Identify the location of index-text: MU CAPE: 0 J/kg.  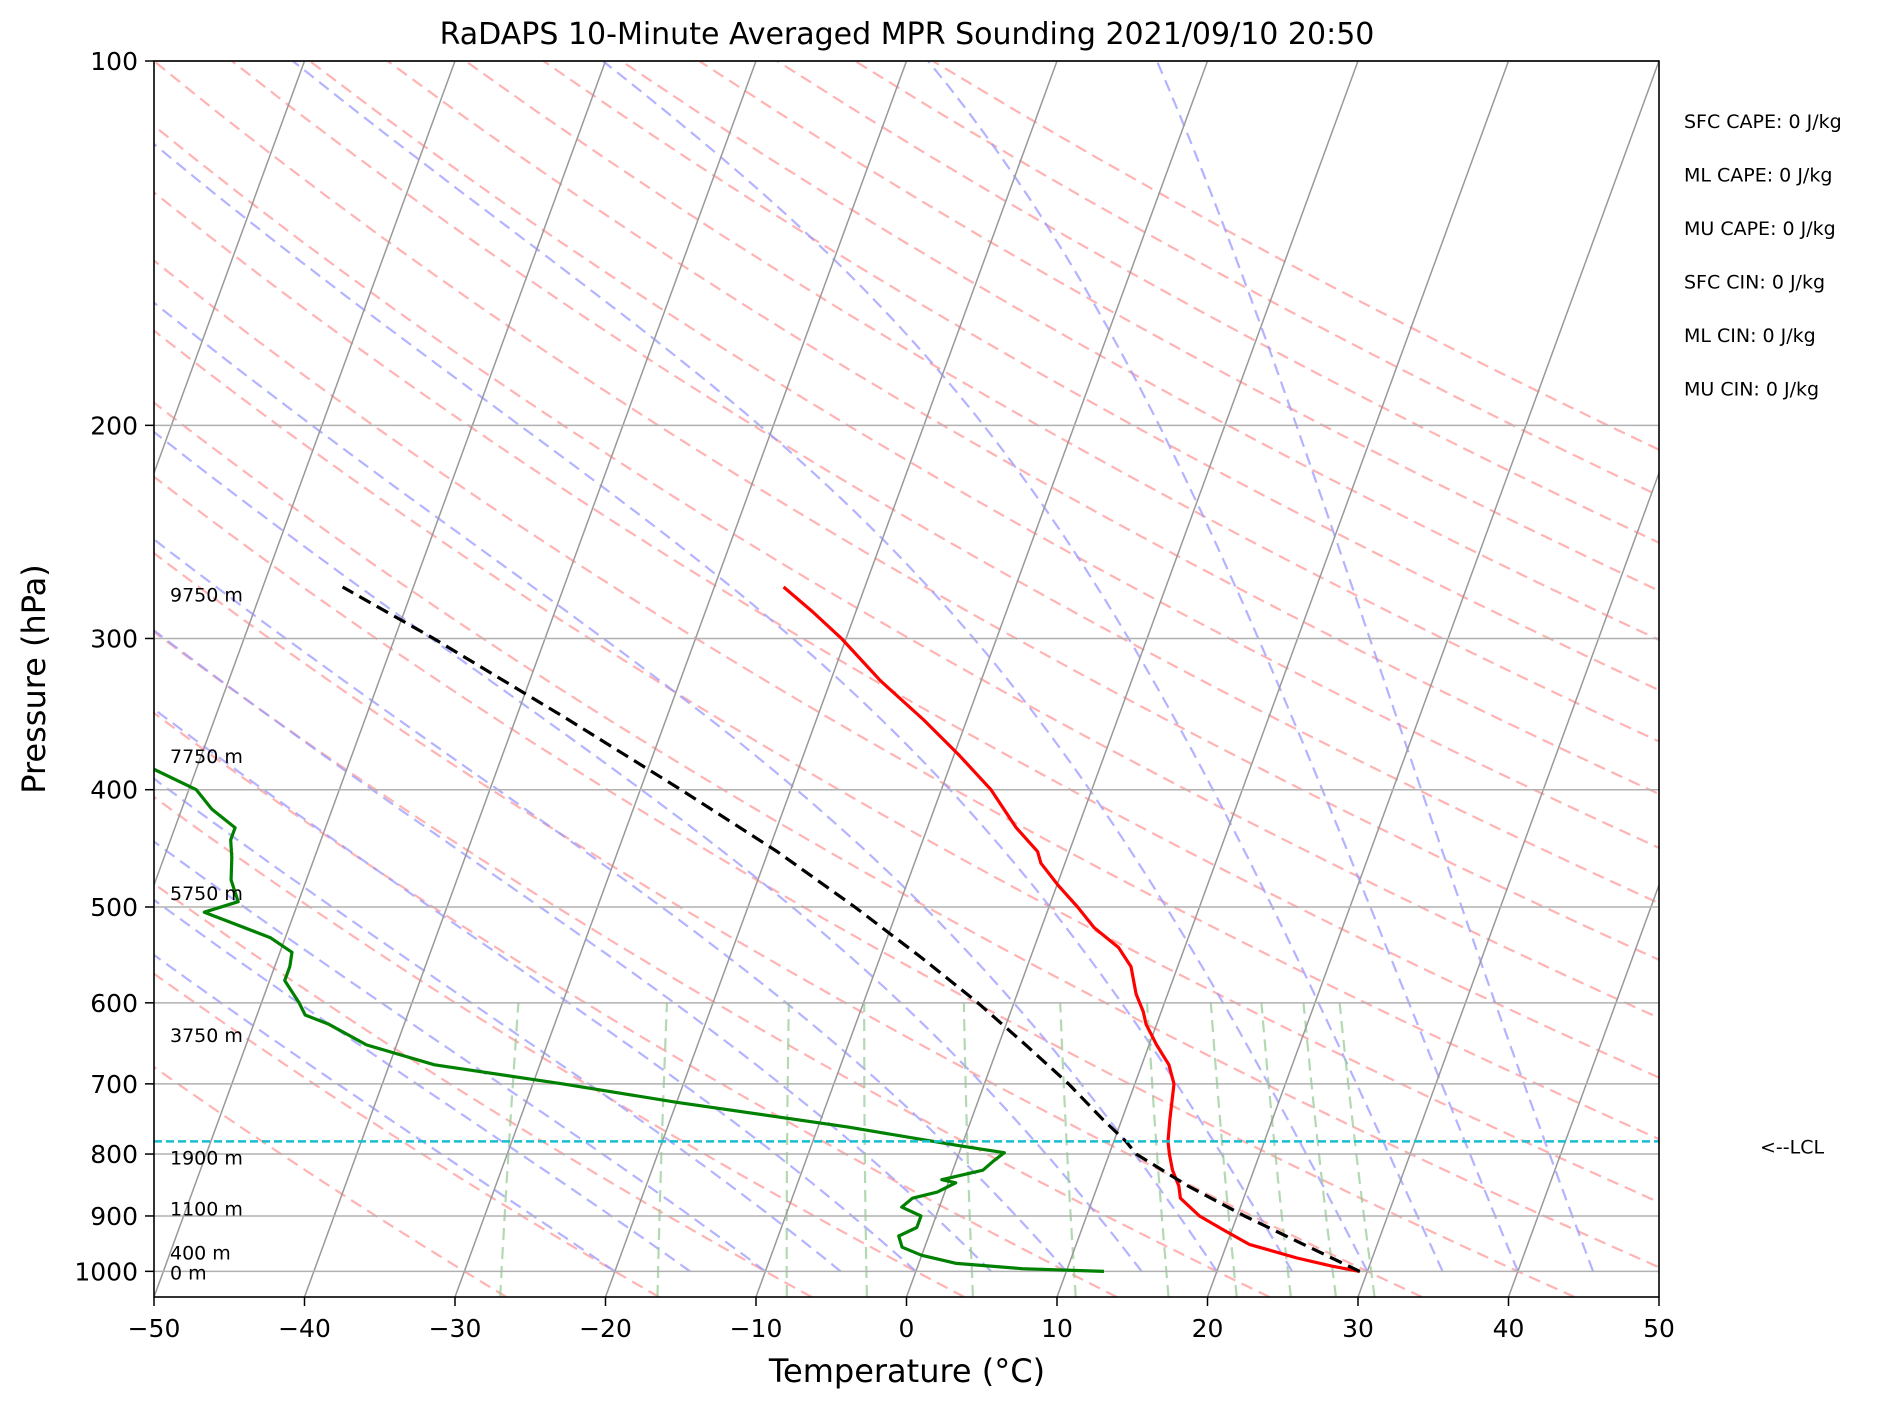
(1760, 229).